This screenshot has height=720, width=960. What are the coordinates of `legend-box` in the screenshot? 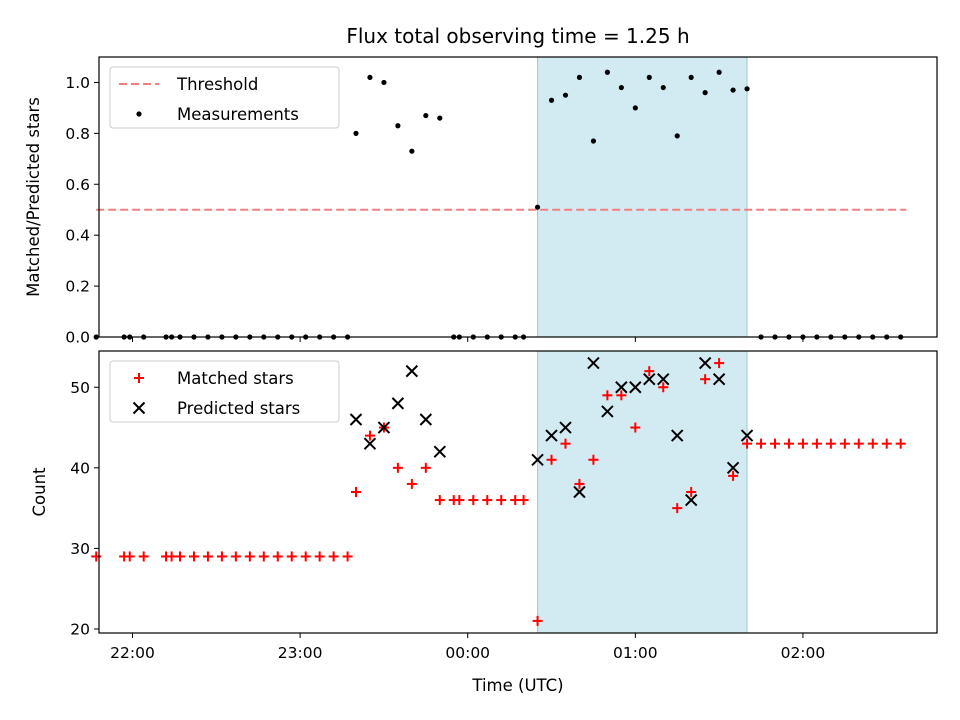 It's located at (224, 391).